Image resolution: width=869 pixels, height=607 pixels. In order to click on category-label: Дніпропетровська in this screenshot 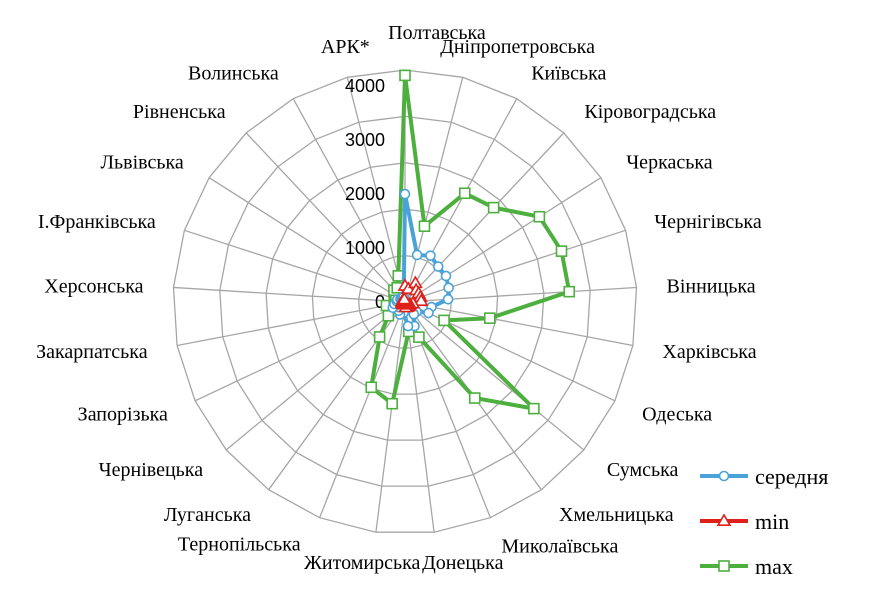, I will do `click(517, 47)`.